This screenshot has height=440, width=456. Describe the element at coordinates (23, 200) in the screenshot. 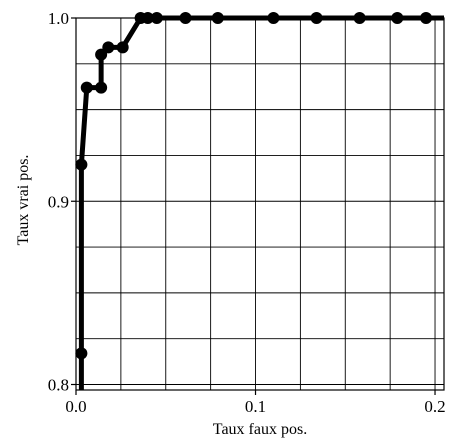

I see `y-axis-label: Taux vrai pos.` at that location.